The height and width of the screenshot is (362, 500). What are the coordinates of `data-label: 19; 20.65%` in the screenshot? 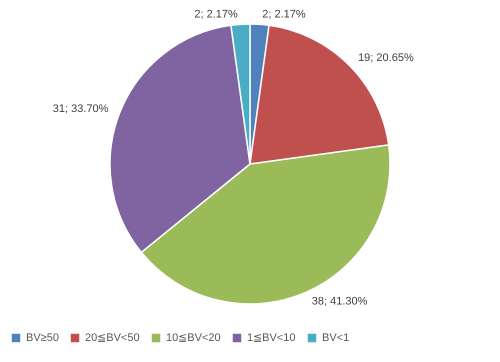 It's located at (386, 58).